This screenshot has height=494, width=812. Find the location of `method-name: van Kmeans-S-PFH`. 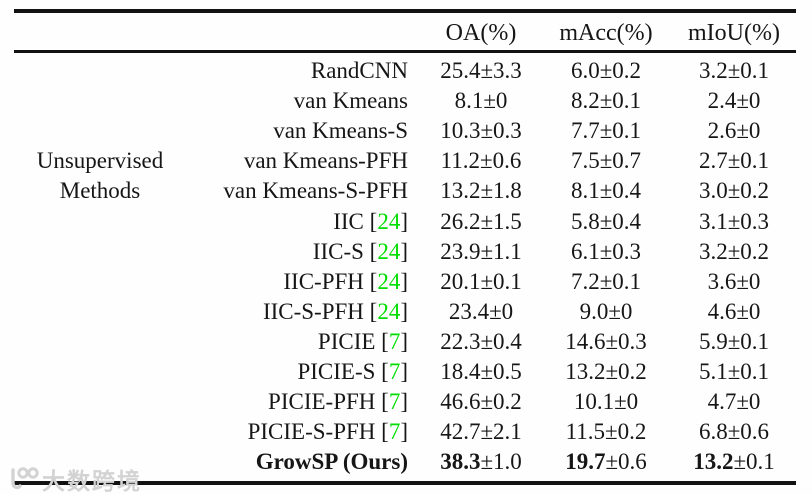

method-name: van Kmeans-S-PFH is located at coordinates (315, 191).